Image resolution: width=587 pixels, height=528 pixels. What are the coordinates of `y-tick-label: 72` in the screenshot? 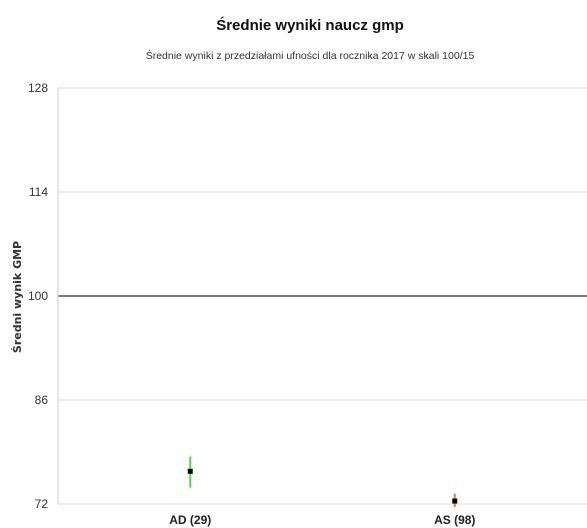 It's located at (42, 504).